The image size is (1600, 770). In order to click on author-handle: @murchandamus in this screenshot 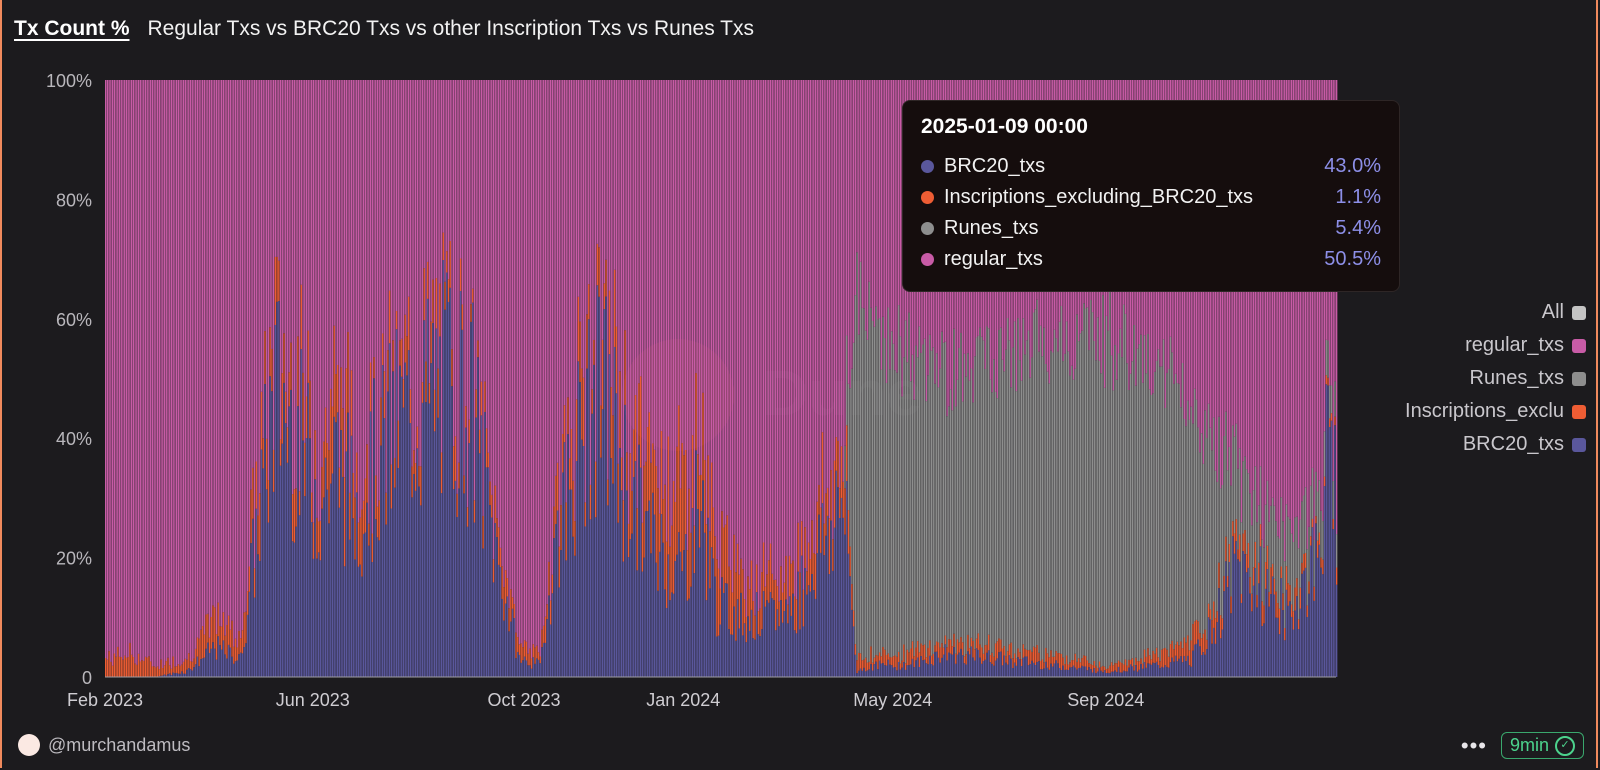, I will do `click(119, 744)`.